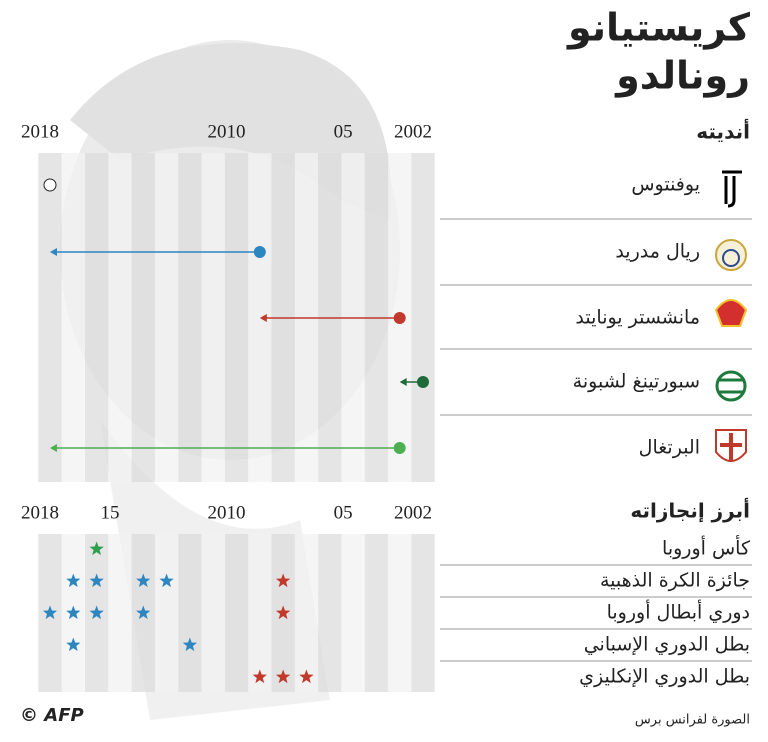 The height and width of the screenshot is (742, 768). Describe the element at coordinates (706, 547) in the screenshot. I see `achievement-name: كأس أوروبا` at that location.